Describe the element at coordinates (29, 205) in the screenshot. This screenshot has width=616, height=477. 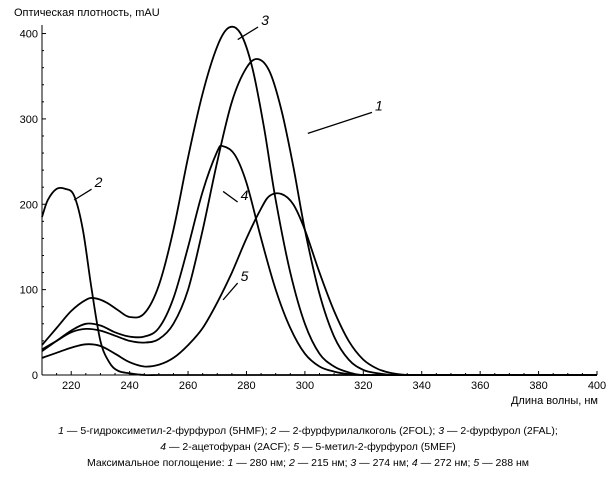
I see `y-tick-label: 200` at that location.